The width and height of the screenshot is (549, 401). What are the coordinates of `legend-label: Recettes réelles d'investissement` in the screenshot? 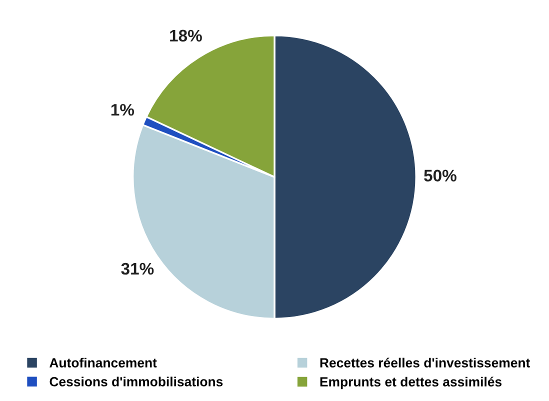 It's located at (425, 363).